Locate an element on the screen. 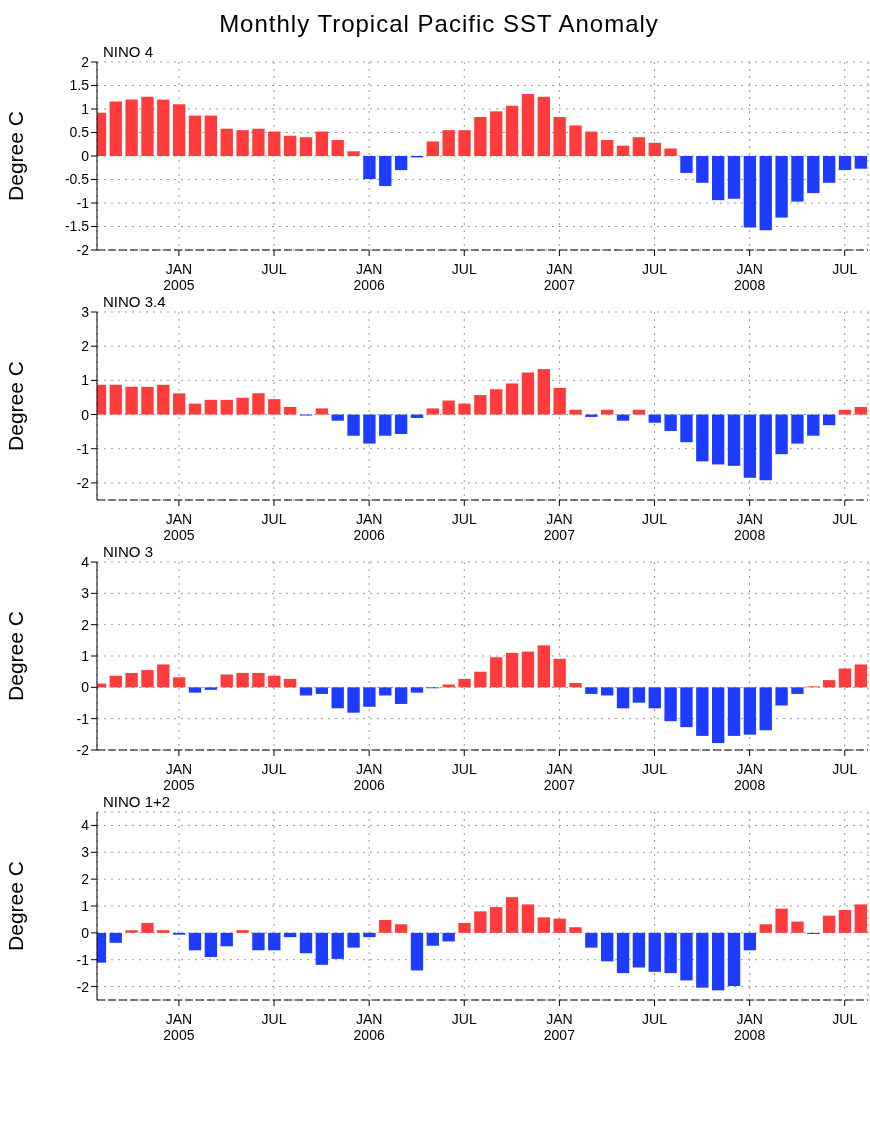 The image size is (870, 1140). y-tick-label: 0.5 is located at coordinates (79, 132).